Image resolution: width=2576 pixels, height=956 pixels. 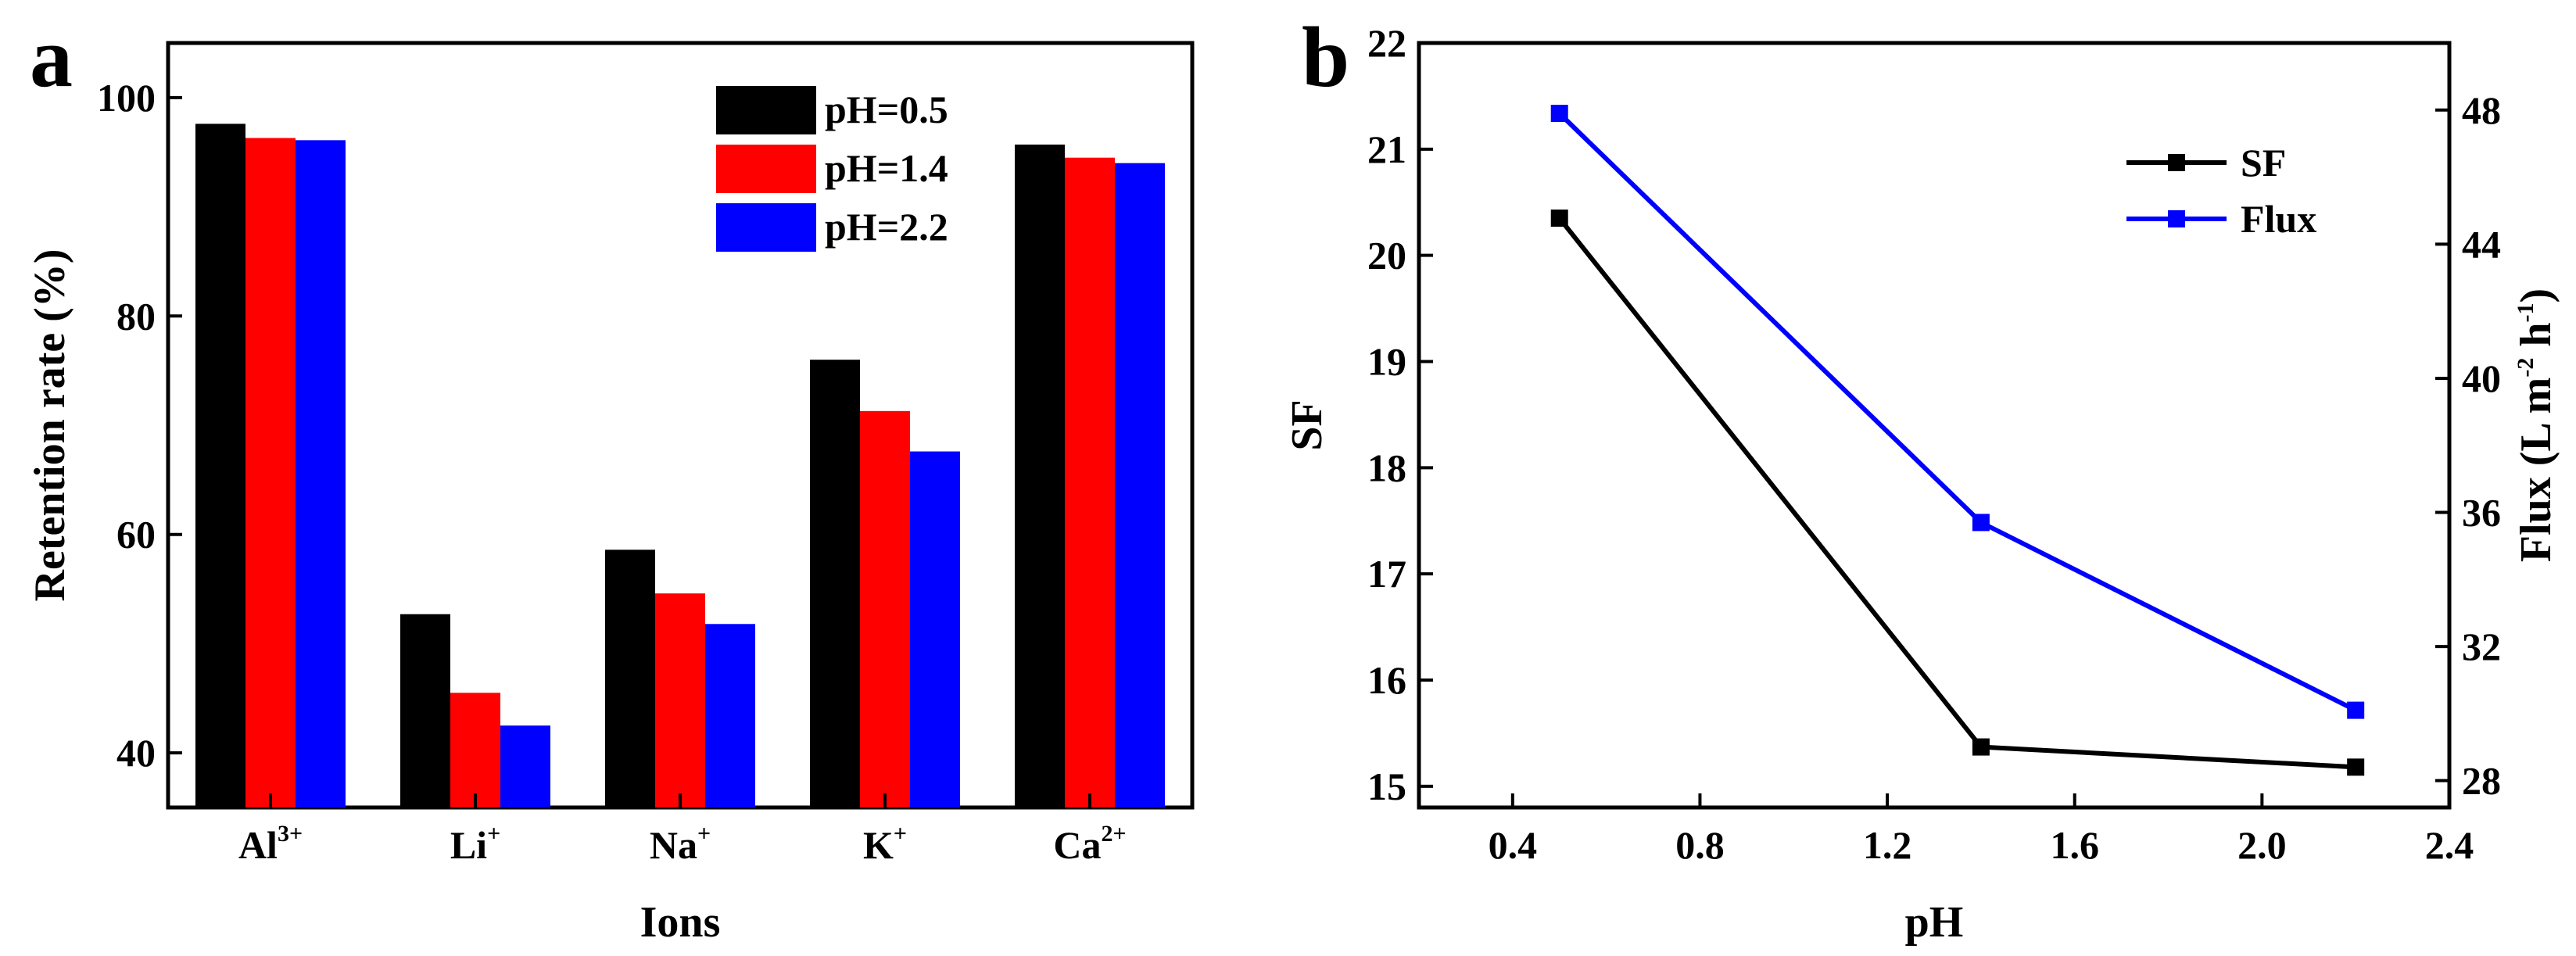 What do you see at coordinates (2525, 313) in the screenshot?
I see `y2-title-sup-2: -1` at bounding box center [2525, 313].